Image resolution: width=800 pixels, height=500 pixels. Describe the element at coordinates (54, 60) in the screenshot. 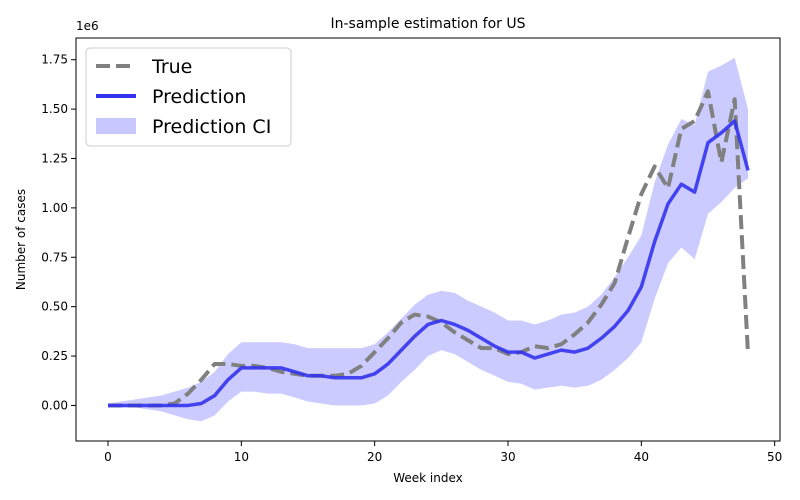

I see `y-tick-label: 1.75` at that location.